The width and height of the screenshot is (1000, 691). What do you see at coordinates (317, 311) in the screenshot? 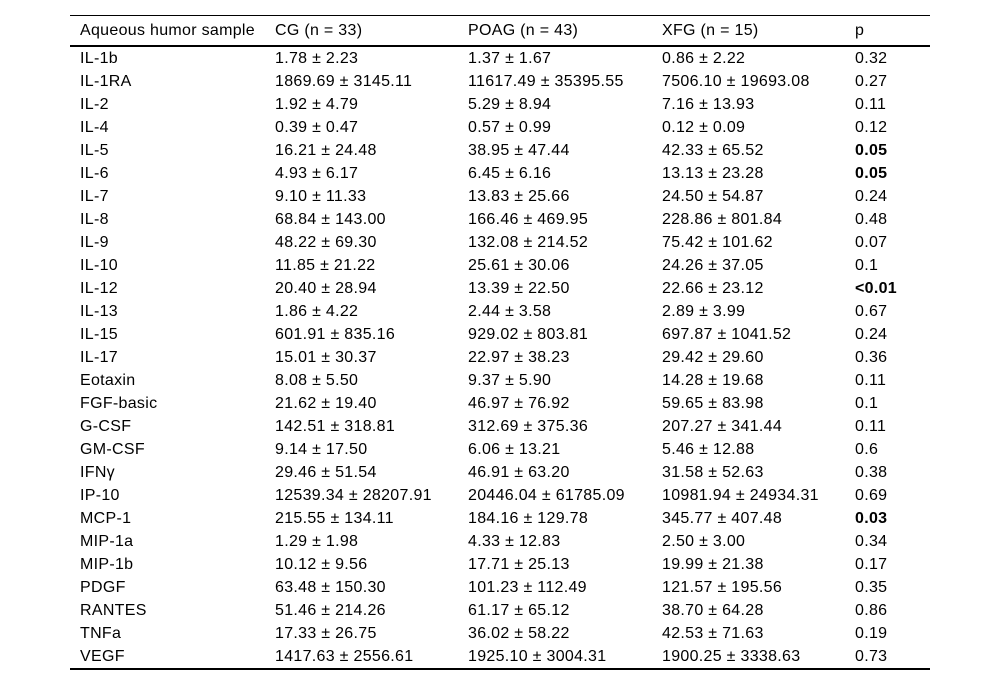
I see `cg-value: 1.86 ± 4.22` at bounding box center [317, 311].